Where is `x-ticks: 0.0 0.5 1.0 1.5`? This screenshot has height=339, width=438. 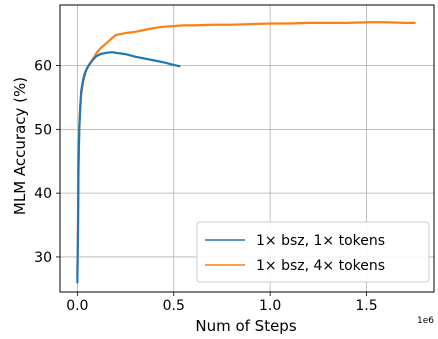
x-ticks: 0.0 0.5 1.0 1.5 is located at coordinates (222, 303).